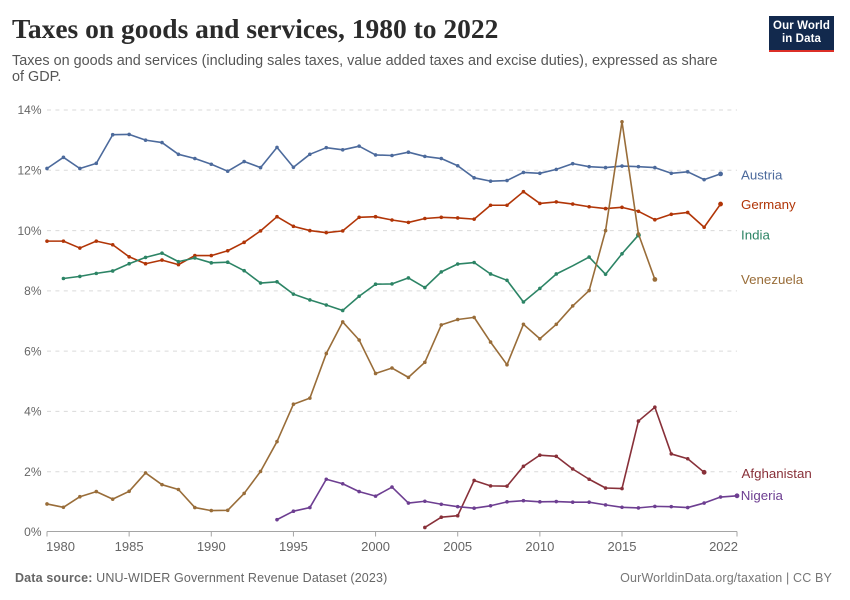 The width and height of the screenshot is (850, 600). Describe the element at coordinates (762, 175) in the screenshot. I see `svg-text: Austria` at that location.